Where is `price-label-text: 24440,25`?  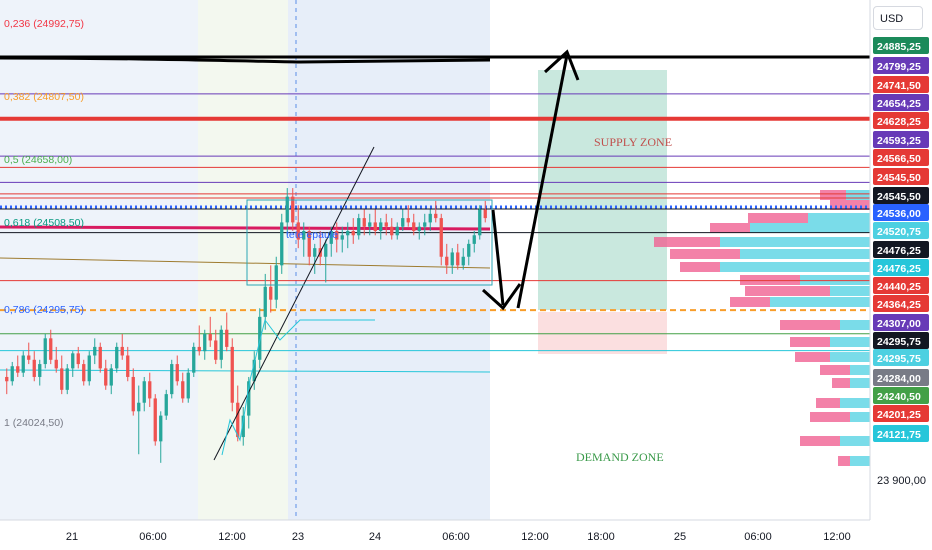 price-label-text: 24440,25 is located at coordinates (899, 287).